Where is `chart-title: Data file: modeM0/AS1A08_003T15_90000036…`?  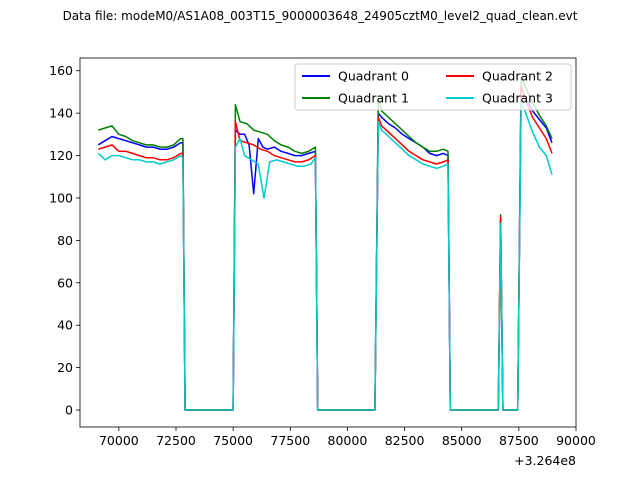
chart-title: Data file: modeM0/AS1A08_003T15_90000036… is located at coordinates (320, 16).